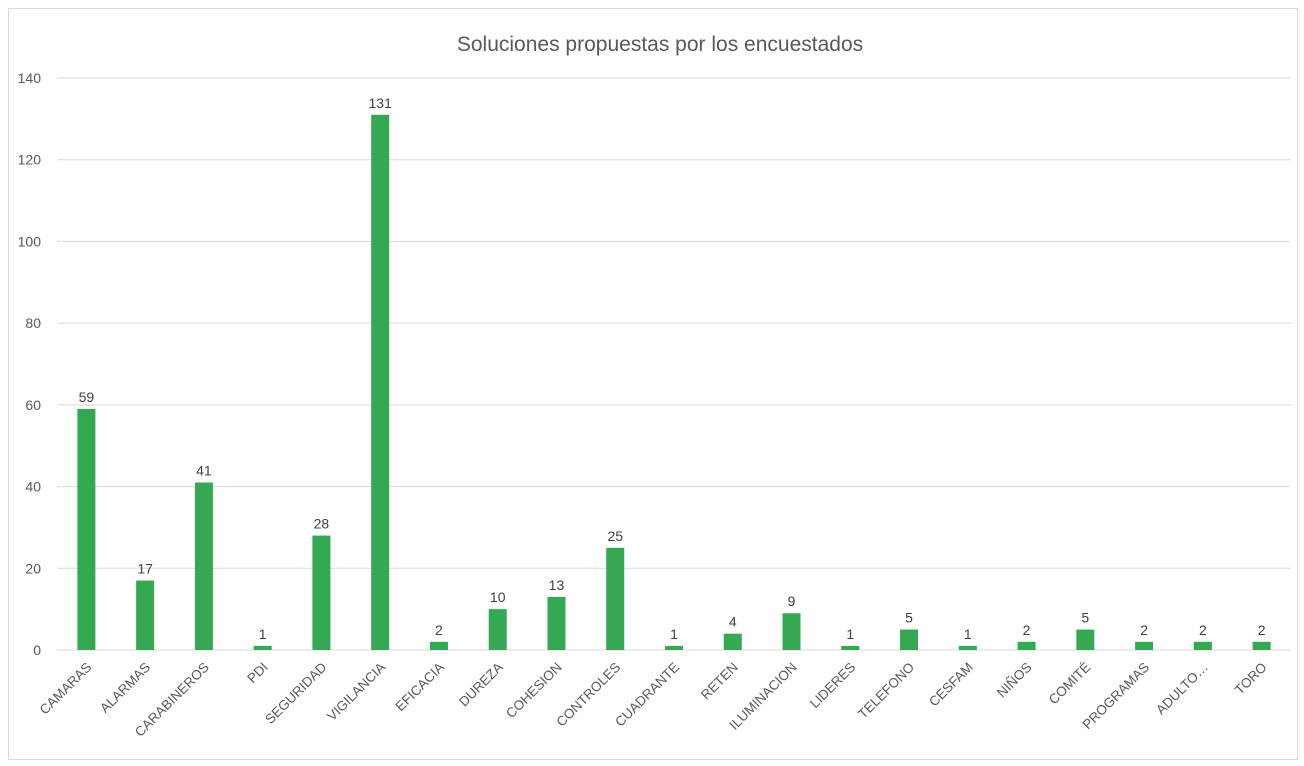 This screenshot has height=766, width=1304. Describe the element at coordinates (481, 685) in the screenshot. I see `x-category-label: DUREZA` at that location.